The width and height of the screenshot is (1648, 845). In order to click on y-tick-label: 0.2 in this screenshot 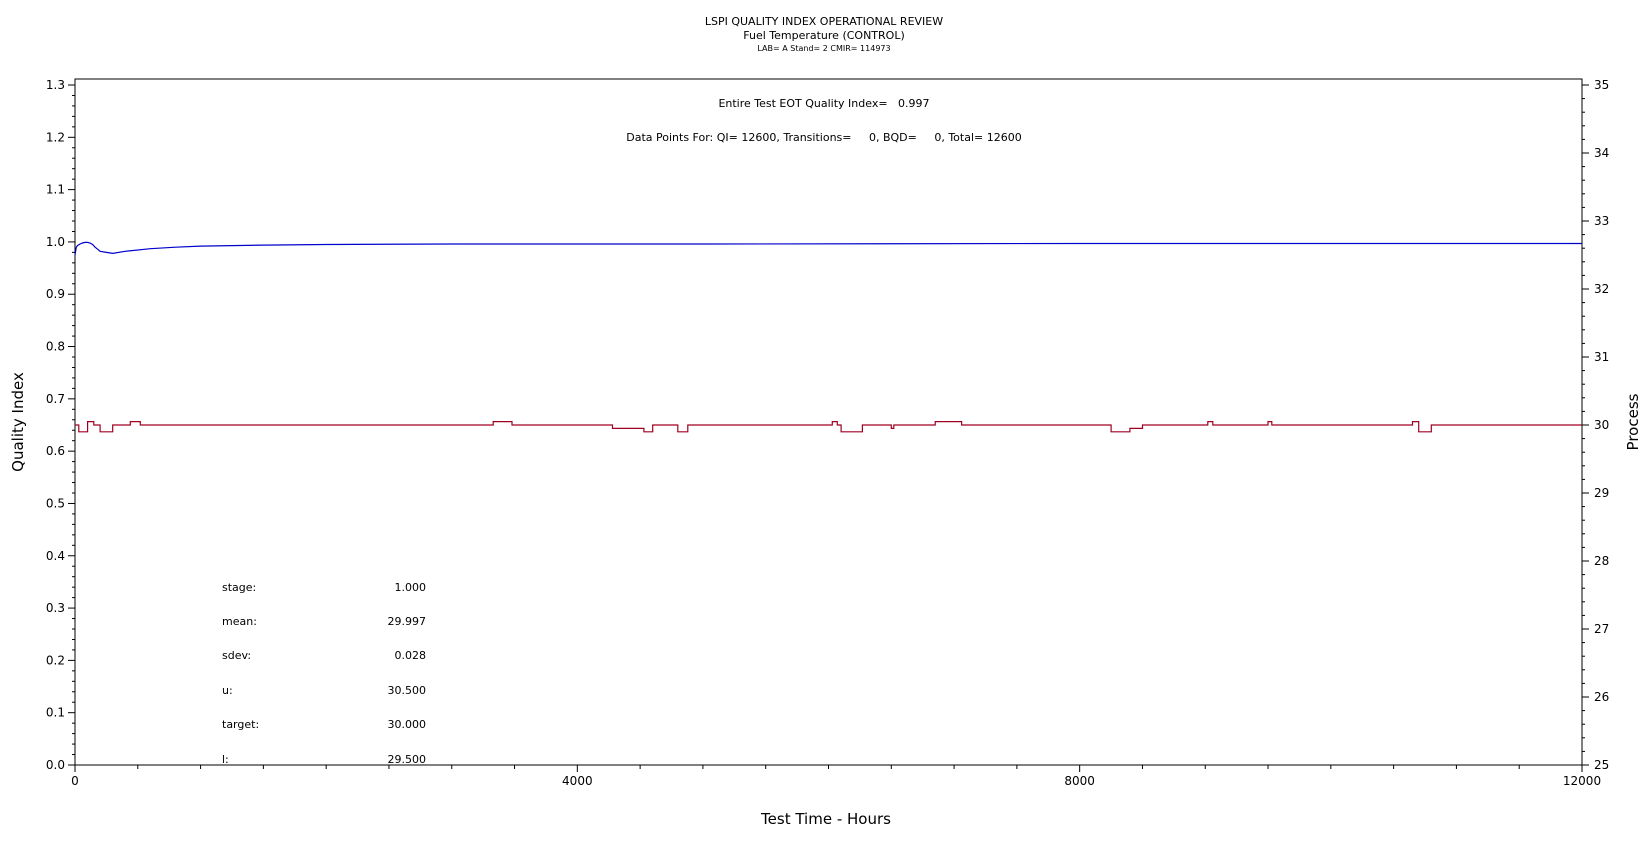, I will do `click(55, 660)`.